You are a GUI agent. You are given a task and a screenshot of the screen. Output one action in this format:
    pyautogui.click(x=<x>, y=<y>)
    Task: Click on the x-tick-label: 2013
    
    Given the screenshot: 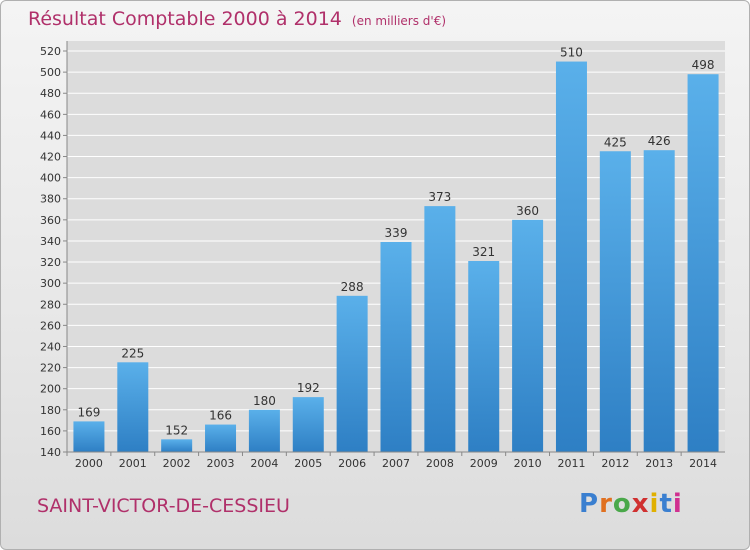 What is the action you would take?
    pyautogui.click(x=659, y=463)
    